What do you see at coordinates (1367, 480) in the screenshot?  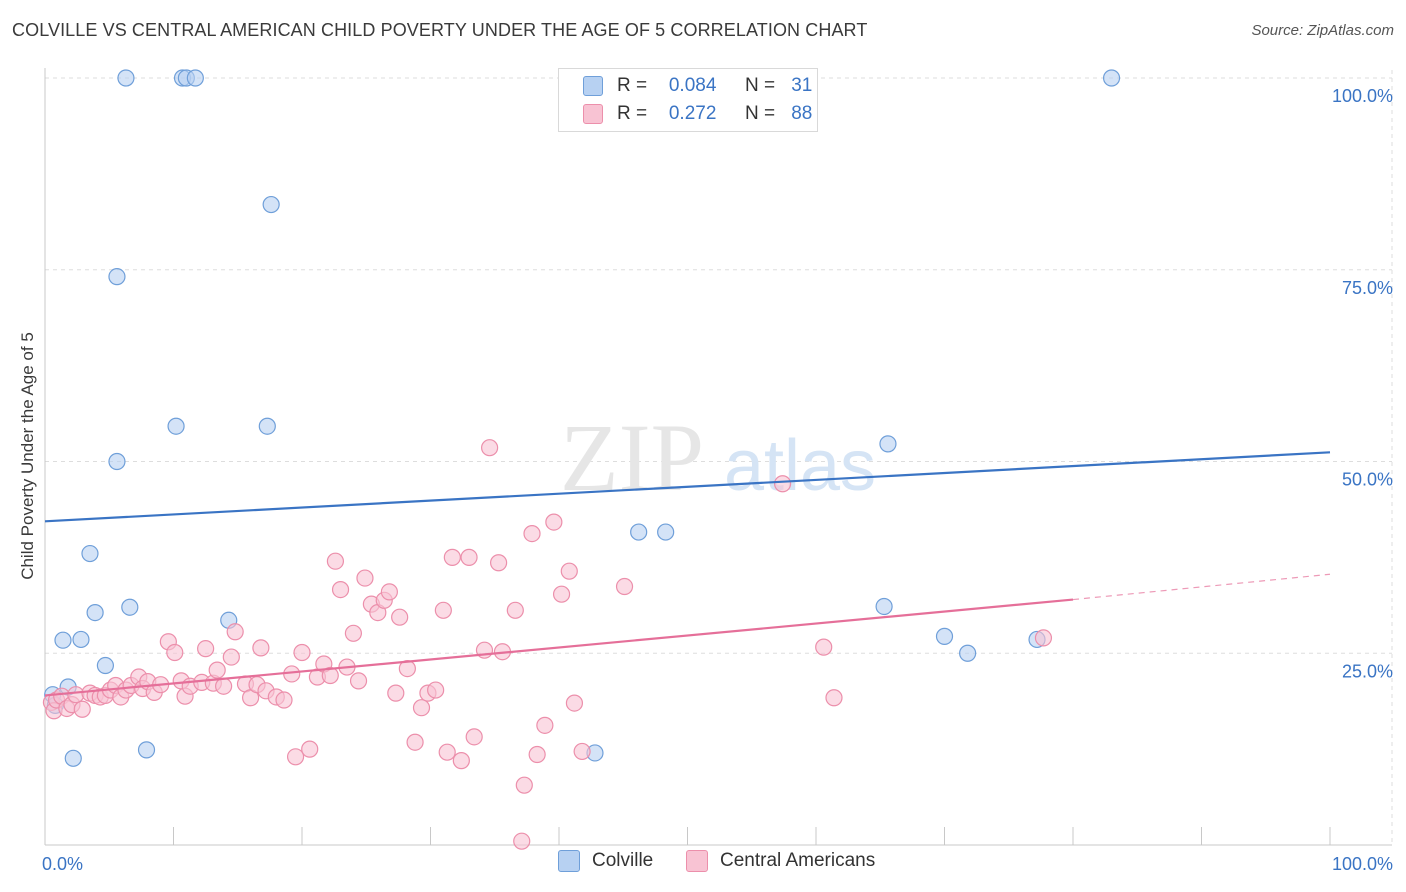 I see `y-tick-label: 50.0%` at bounding box center [1367, 480].